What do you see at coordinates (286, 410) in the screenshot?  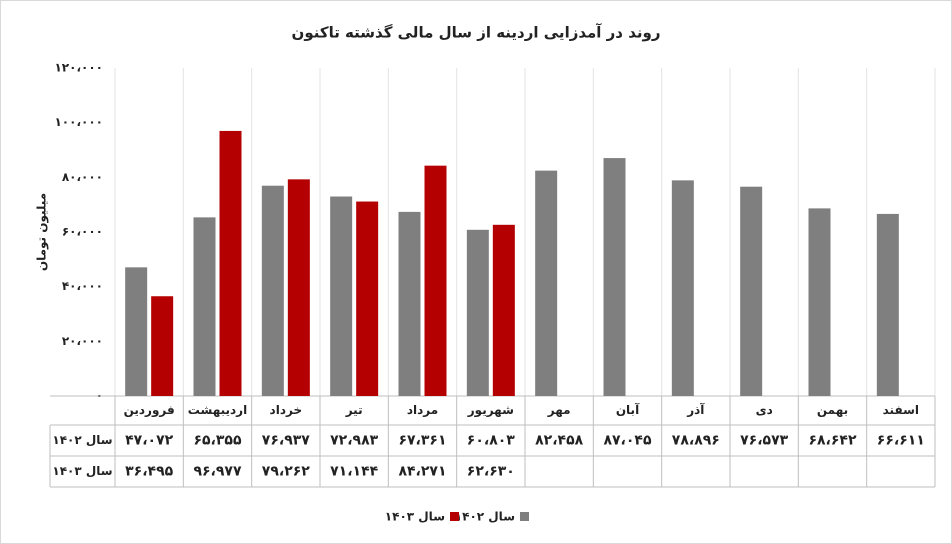 I see `x-tick-label: خرداد` at bounding box center [286, 410].